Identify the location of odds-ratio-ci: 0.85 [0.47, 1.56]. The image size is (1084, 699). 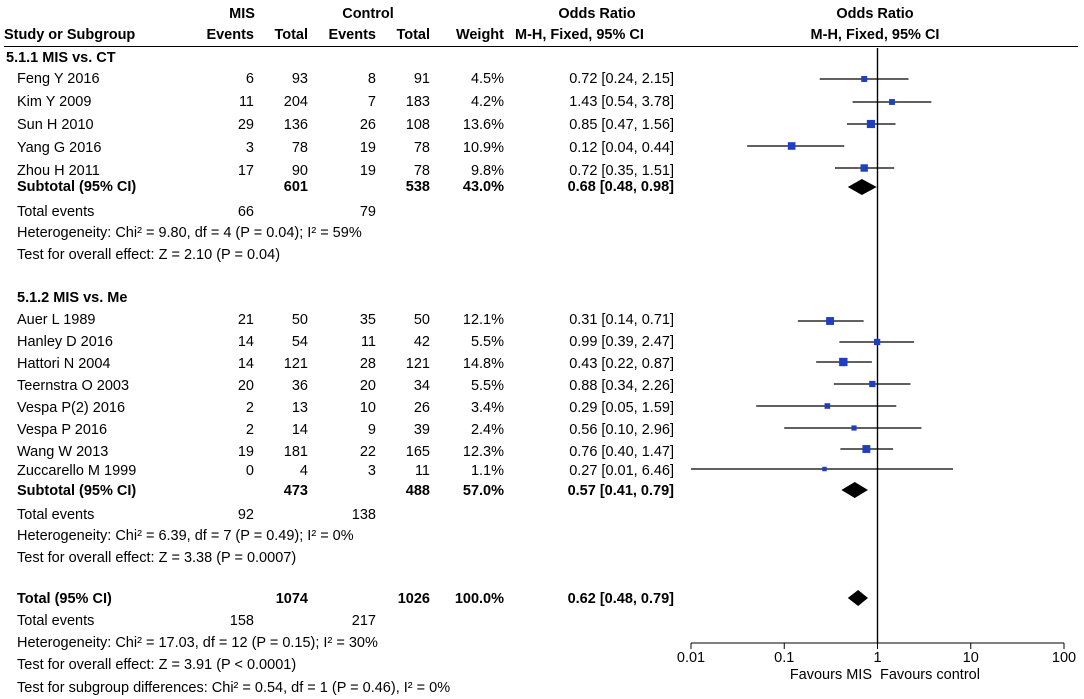
(621, 125).